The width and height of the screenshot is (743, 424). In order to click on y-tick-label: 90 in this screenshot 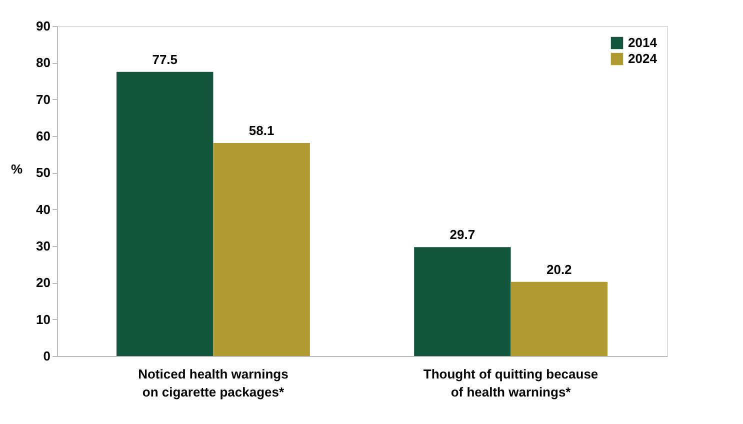, I will do `click(43, 26)`.